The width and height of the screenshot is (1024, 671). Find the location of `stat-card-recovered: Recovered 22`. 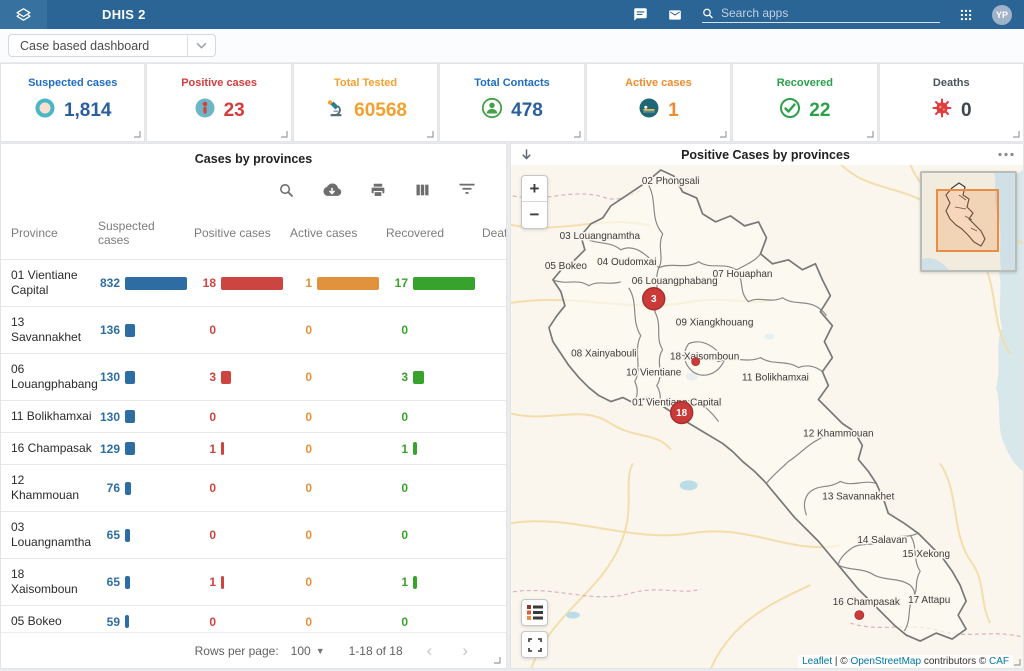

stat-card-recovered: Recovered 22 is located at coordinates (805, 102).